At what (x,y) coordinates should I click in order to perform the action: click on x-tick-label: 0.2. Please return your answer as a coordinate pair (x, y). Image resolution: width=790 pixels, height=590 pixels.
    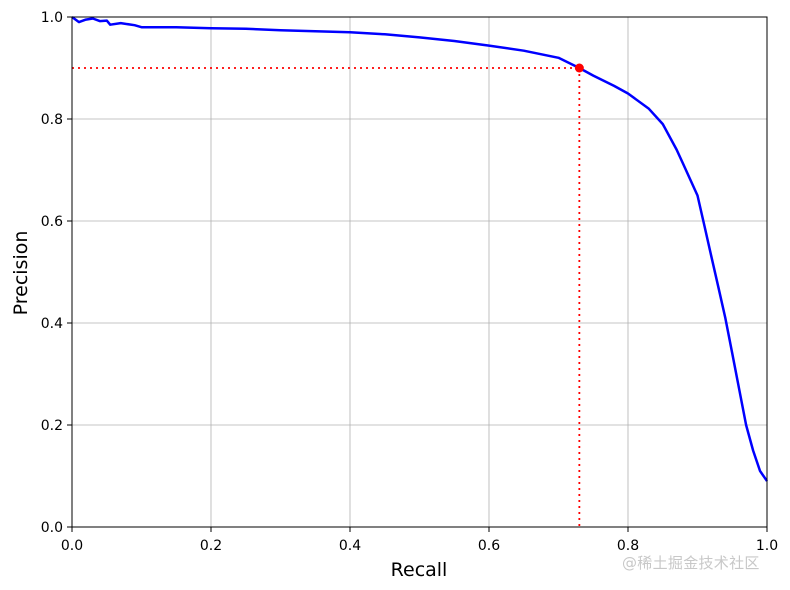
    Looking at the image, I should click on (211, 546).